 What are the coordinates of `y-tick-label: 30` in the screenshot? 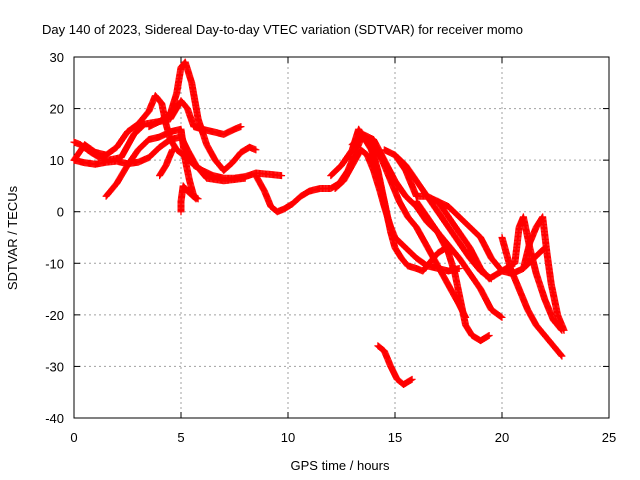 It's located at (57, 57).